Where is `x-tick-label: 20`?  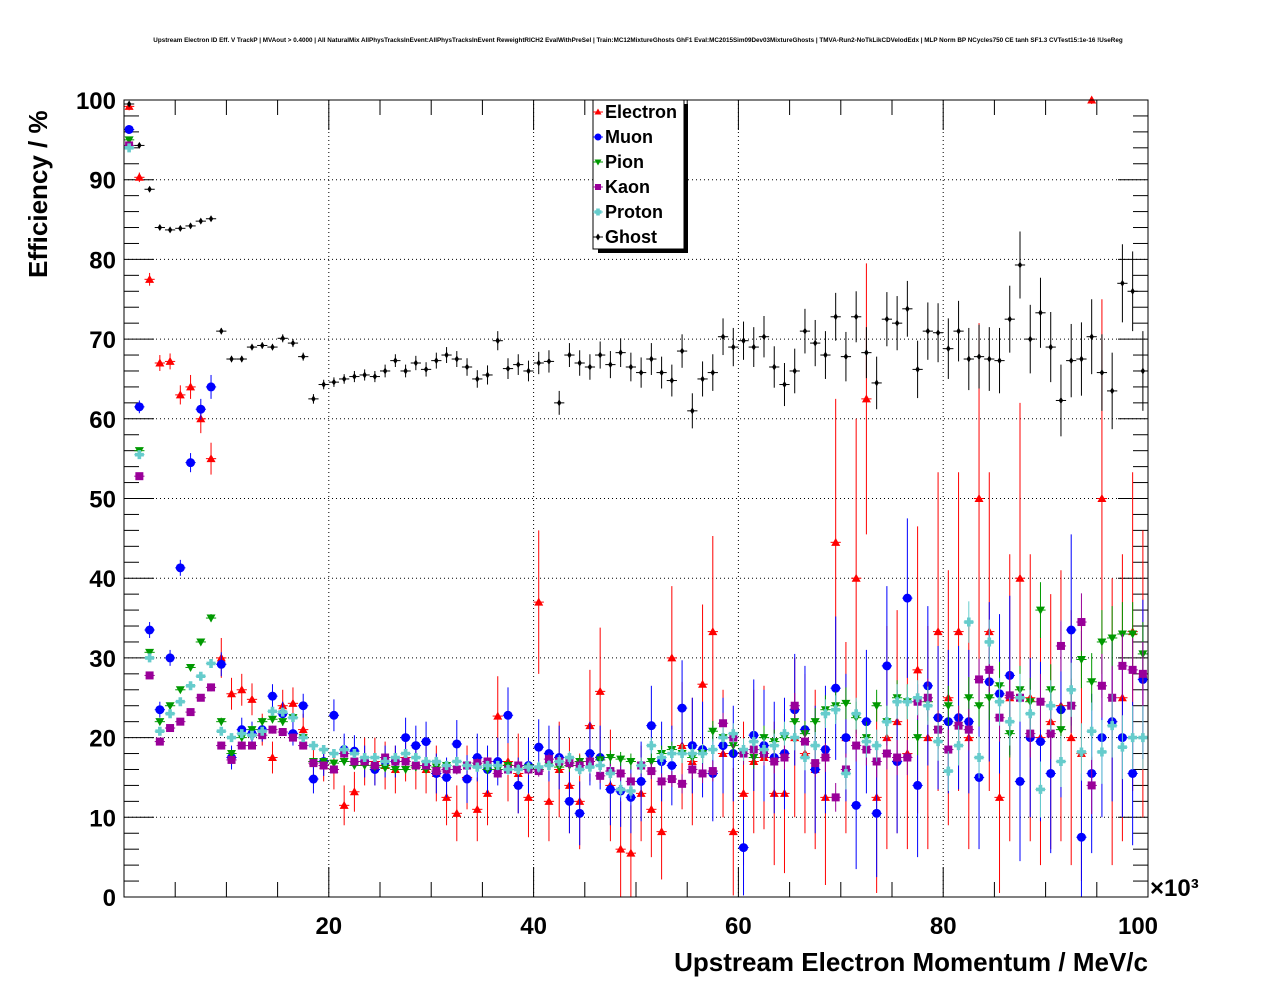
x-tick-label: 20 is located at coordinates (328, 926).